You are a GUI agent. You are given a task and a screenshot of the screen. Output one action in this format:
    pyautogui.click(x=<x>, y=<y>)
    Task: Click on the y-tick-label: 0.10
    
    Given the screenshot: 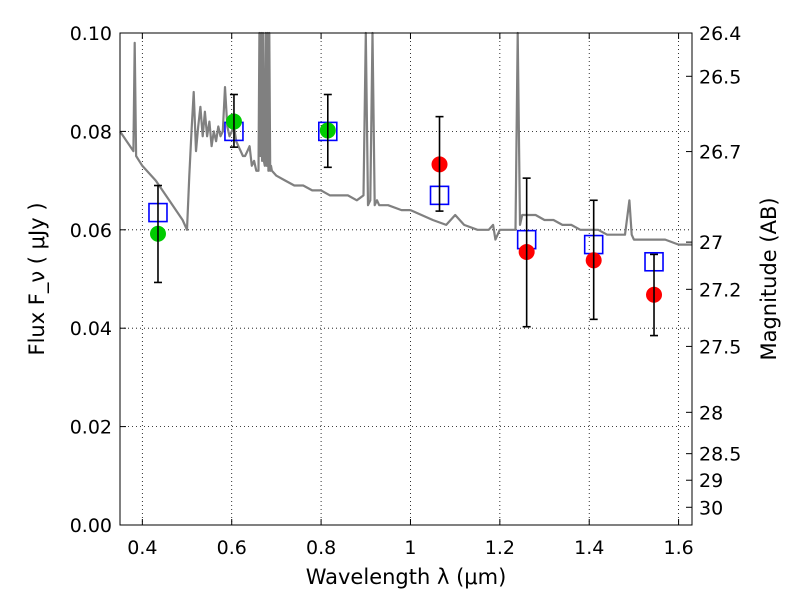 What is the action you would take?
    pyautogui.click(x=91, y=34)
    